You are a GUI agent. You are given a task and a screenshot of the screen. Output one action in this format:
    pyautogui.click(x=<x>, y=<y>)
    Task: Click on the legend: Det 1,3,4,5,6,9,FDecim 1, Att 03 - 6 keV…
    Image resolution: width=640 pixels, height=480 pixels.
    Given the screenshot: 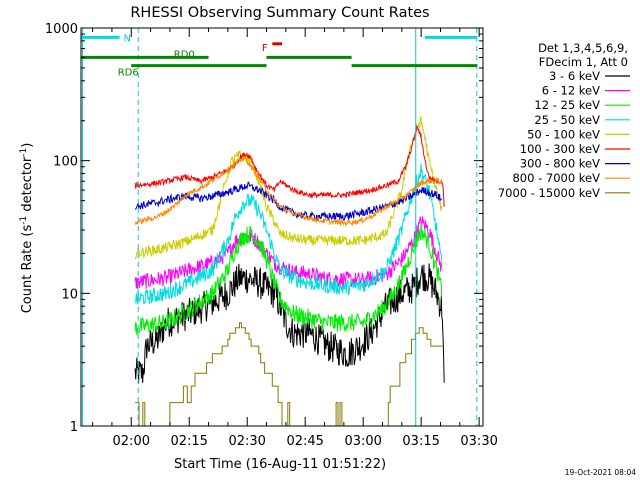 What is the action you would take?
    pyautogui.click(x=564, y=120)
    